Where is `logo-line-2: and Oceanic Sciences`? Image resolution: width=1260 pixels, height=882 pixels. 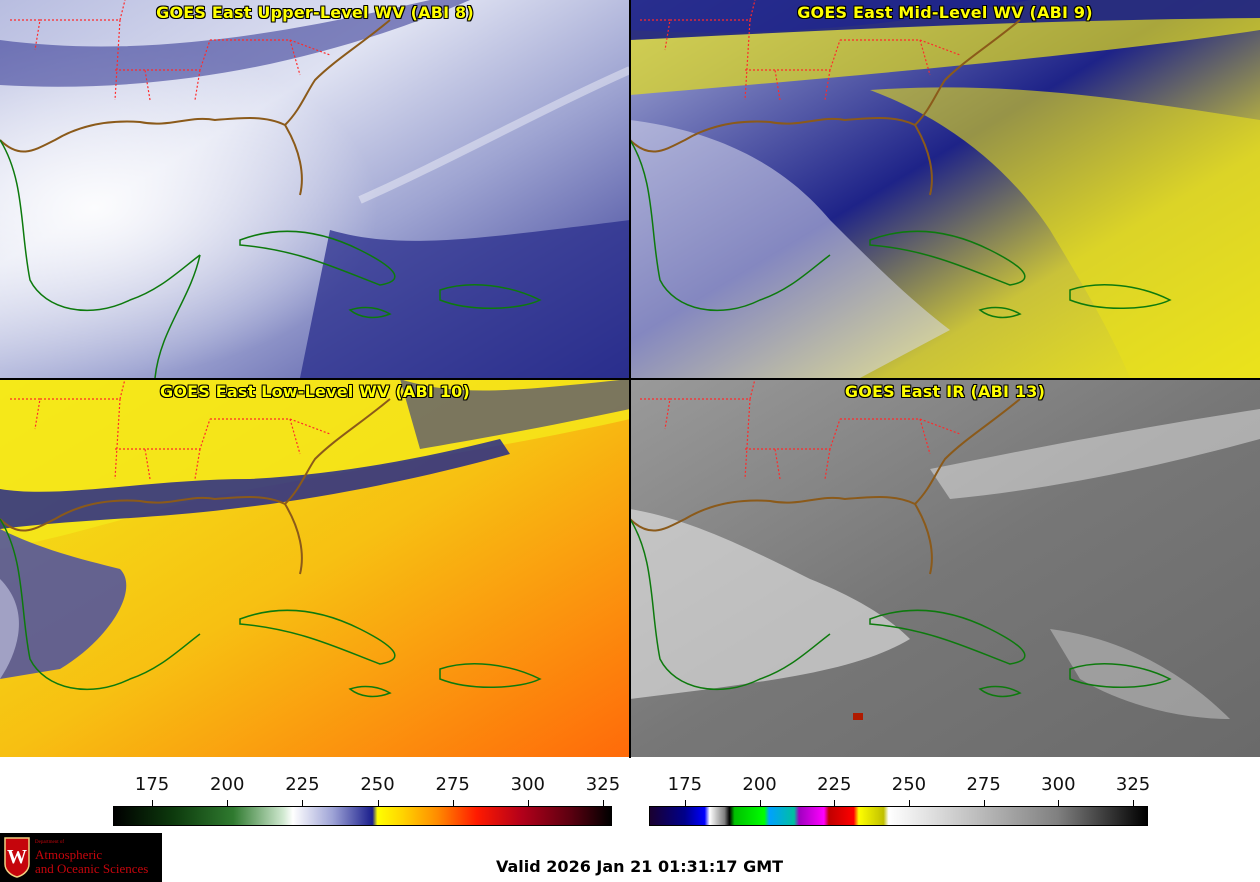
logo-line-2: and Oceanic Sciences is located at coordinates (92, 868).